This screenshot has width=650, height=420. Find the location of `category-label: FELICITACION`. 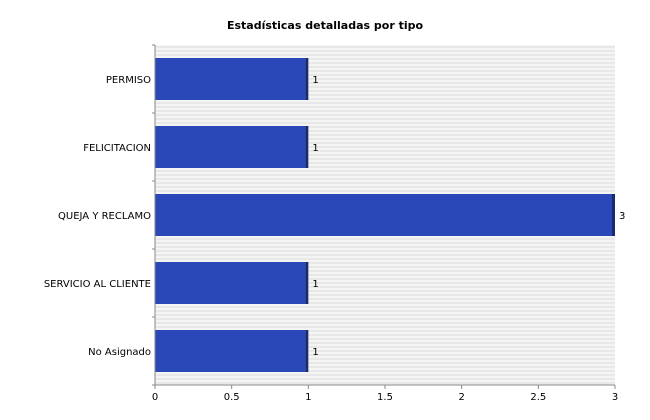

category-label: FELICITACION is located at coordinates (117, 148).